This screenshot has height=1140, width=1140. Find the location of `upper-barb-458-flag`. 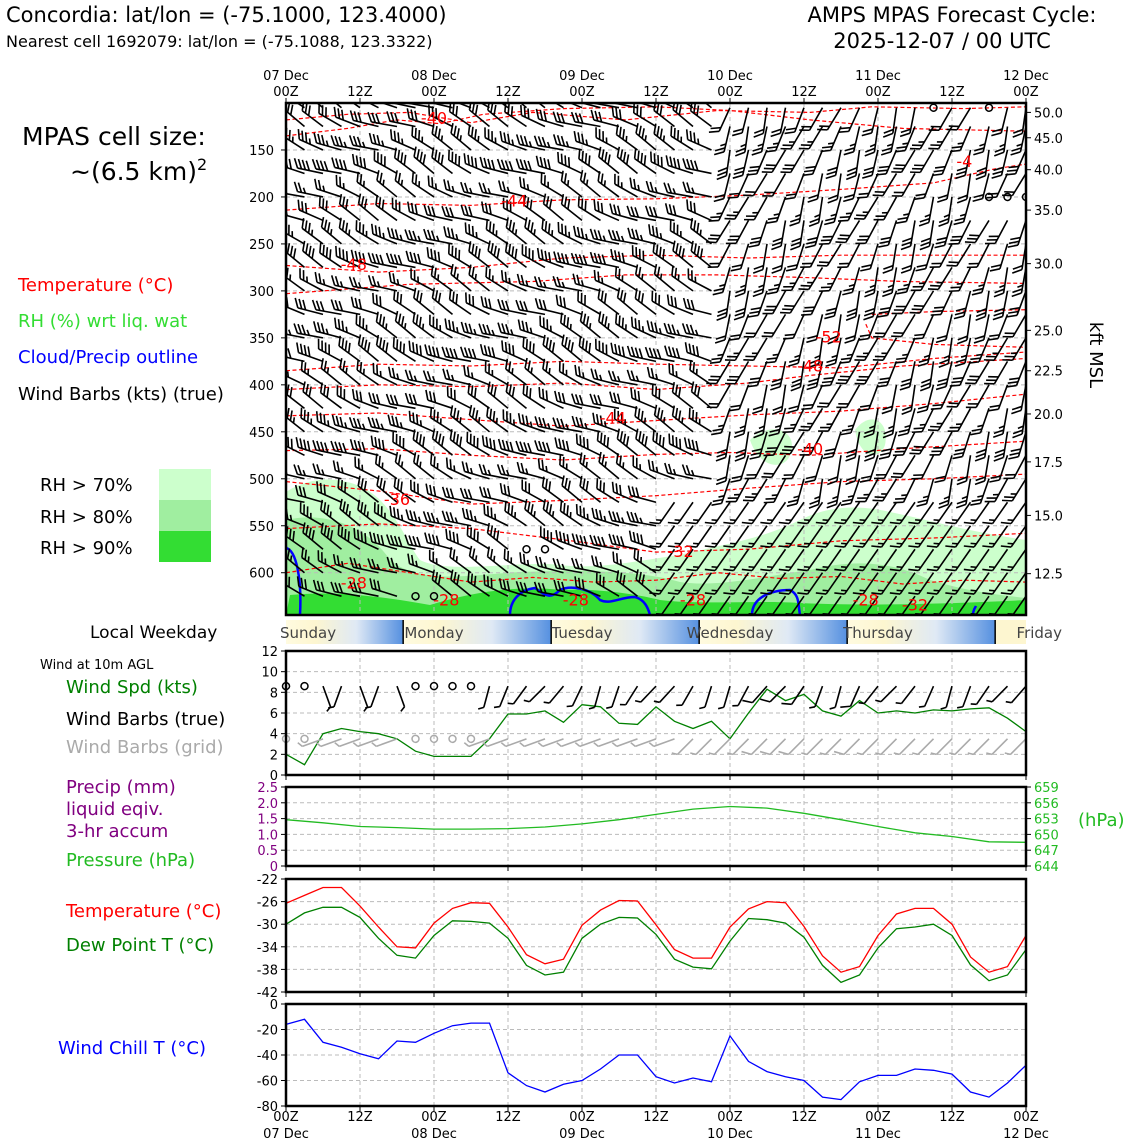

upper-barb-458-flag is located at coordinates (404, 348).